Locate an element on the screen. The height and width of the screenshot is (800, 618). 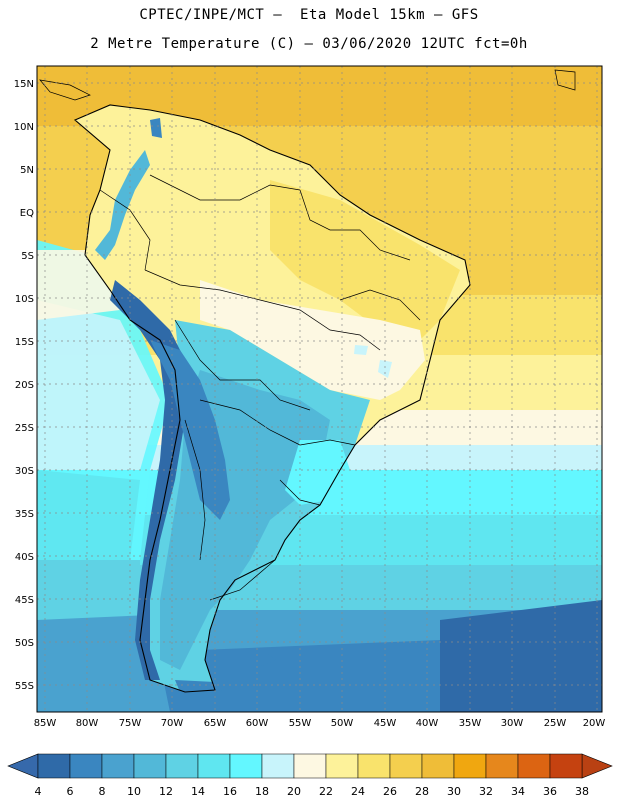
map-title-line-1: CPTEC/INPE/MCT – Eta Model 15km – GFS is located at coordinates (309, 15).